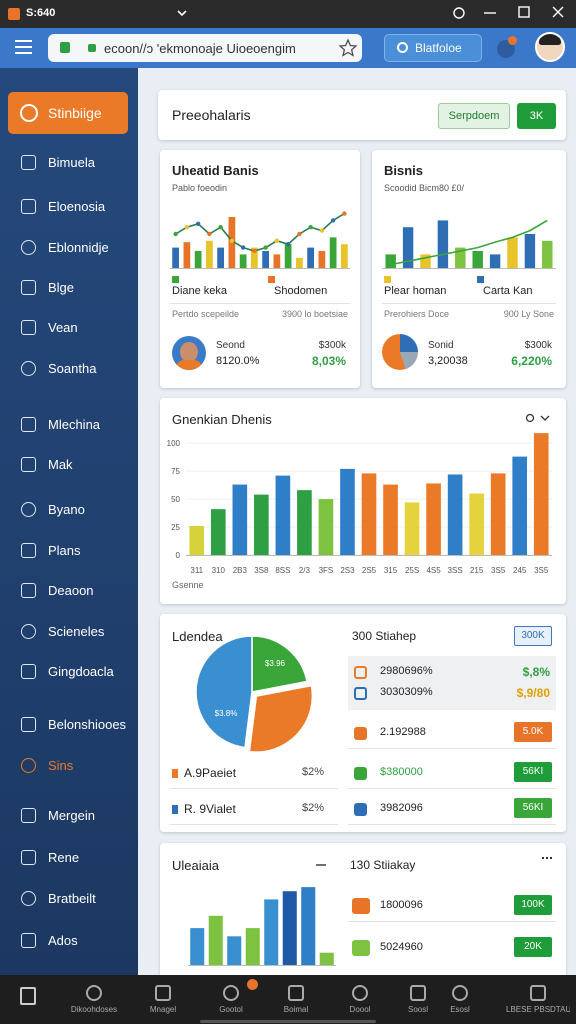  Describe the element at coordinates (205, 48) in the screenshot. I see `url-field: ecoon//ɔ 'ekmonoaje Uioeoengim` at that location.